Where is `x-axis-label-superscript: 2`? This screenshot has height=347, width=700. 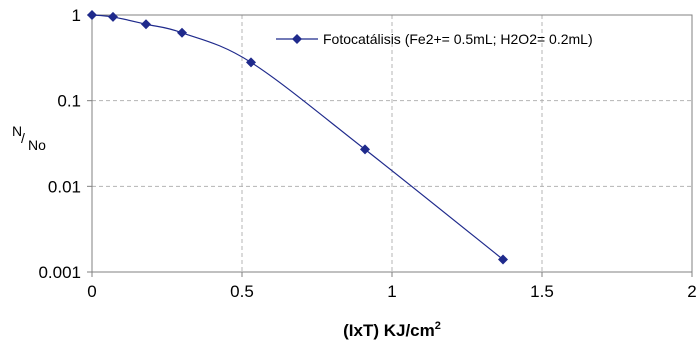
x-axis-label-superscript: 2 is located at coordinates (438, 326).